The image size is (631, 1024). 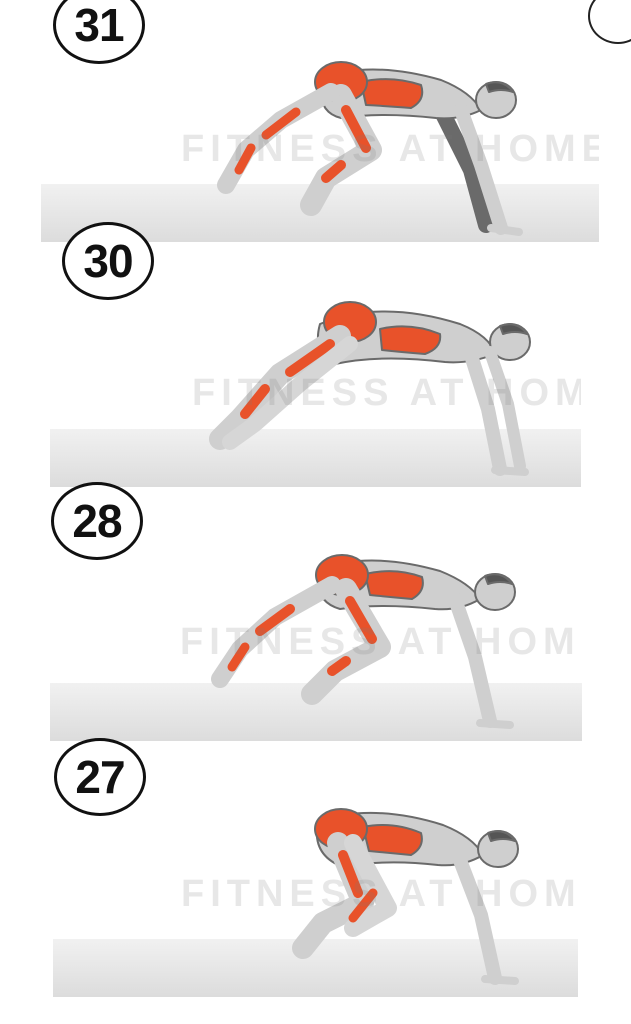 What do you see at coordinates (609, 22) in the screenshot?
I see `partial-circle-badge` at bounding box center [609, 22].